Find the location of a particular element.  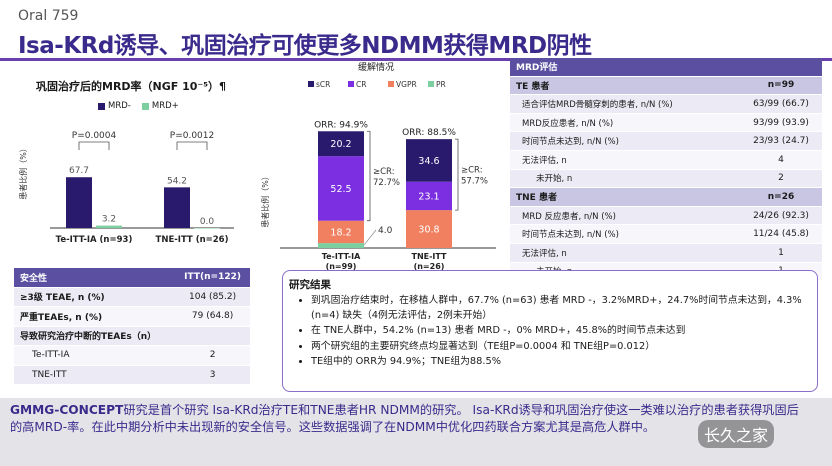

watermark: 长久之家 is located at coordinates (736, 434).